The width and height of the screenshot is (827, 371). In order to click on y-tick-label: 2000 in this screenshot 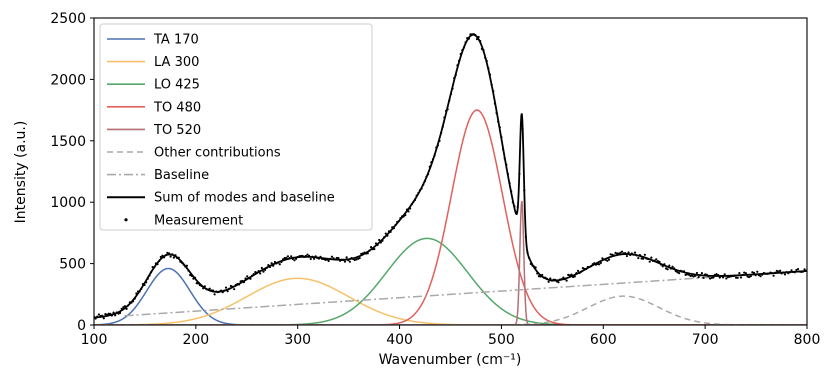, I will do `click(68, 80)`.